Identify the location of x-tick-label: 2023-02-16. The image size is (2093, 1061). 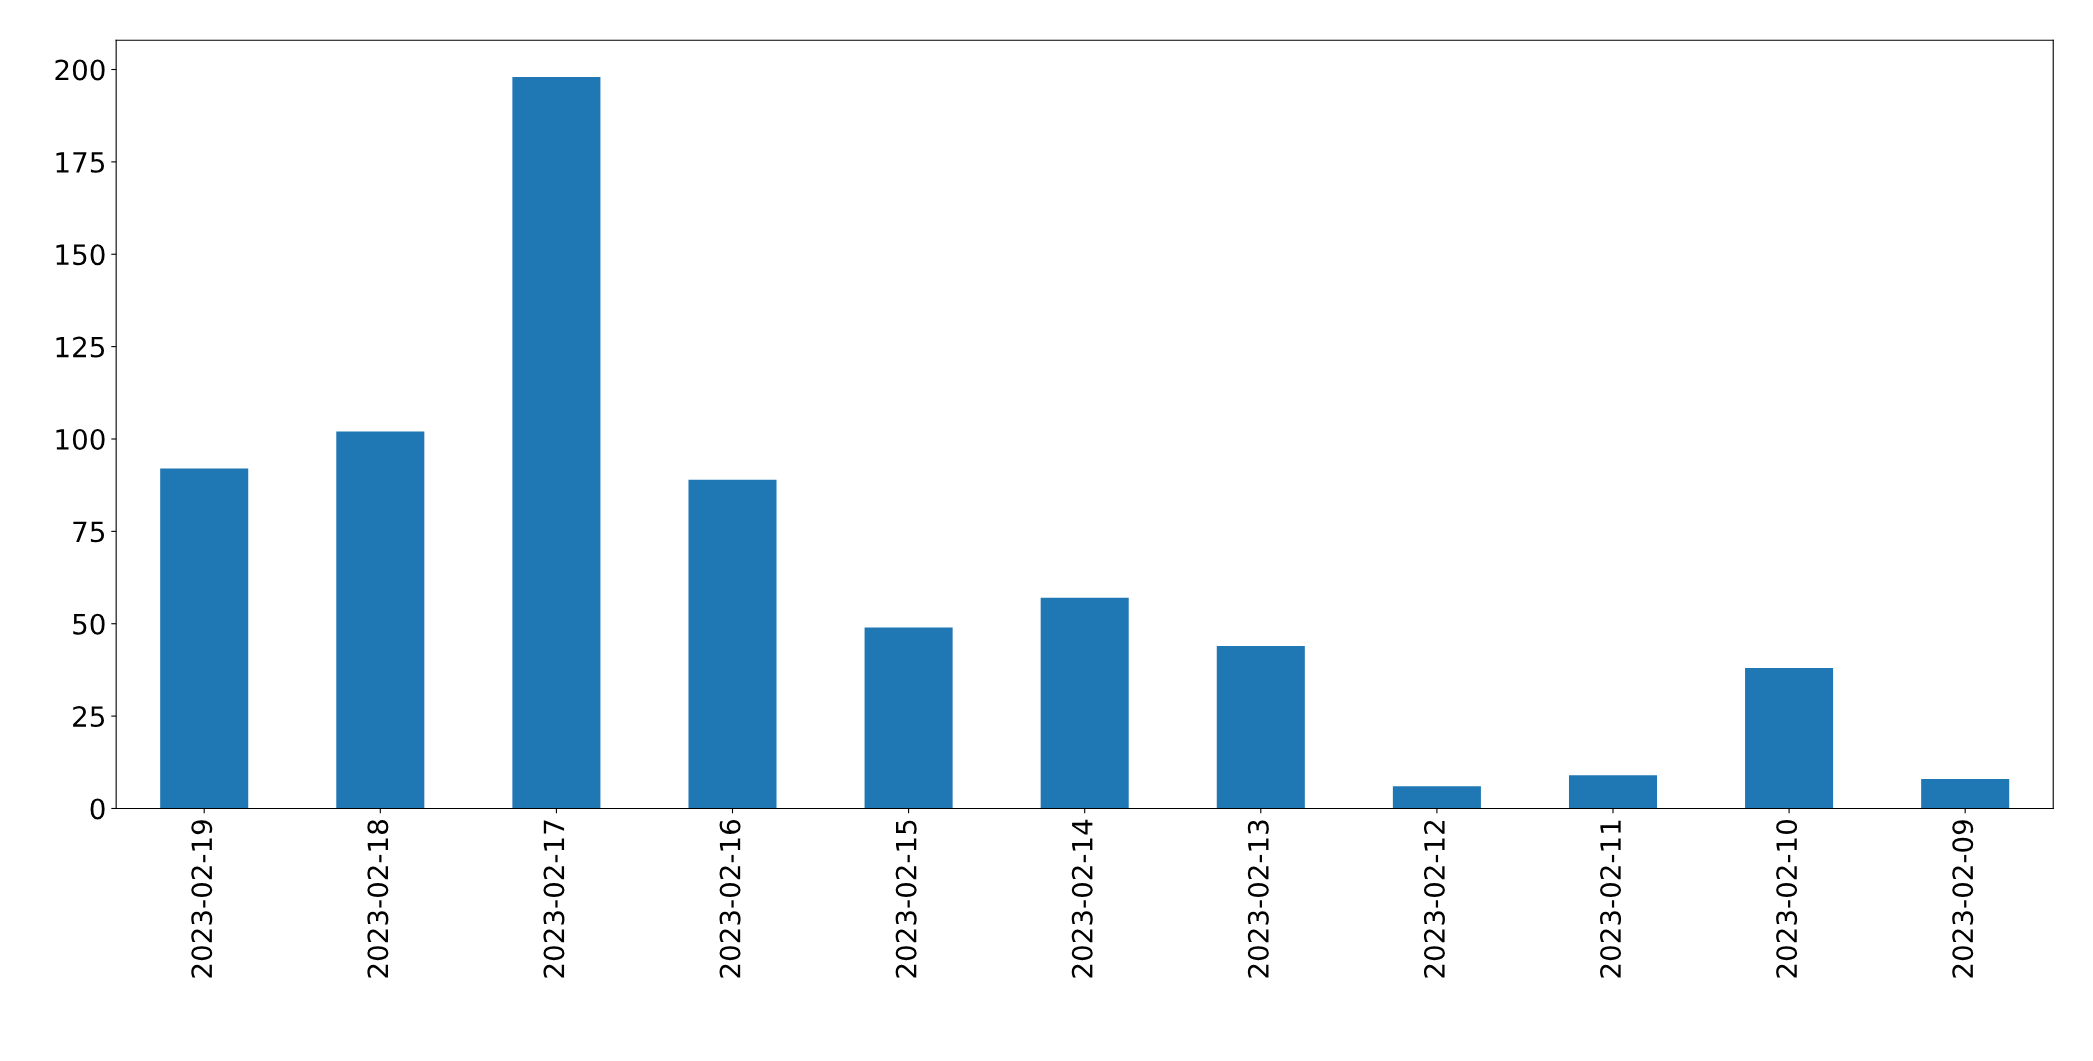
(730, 898).